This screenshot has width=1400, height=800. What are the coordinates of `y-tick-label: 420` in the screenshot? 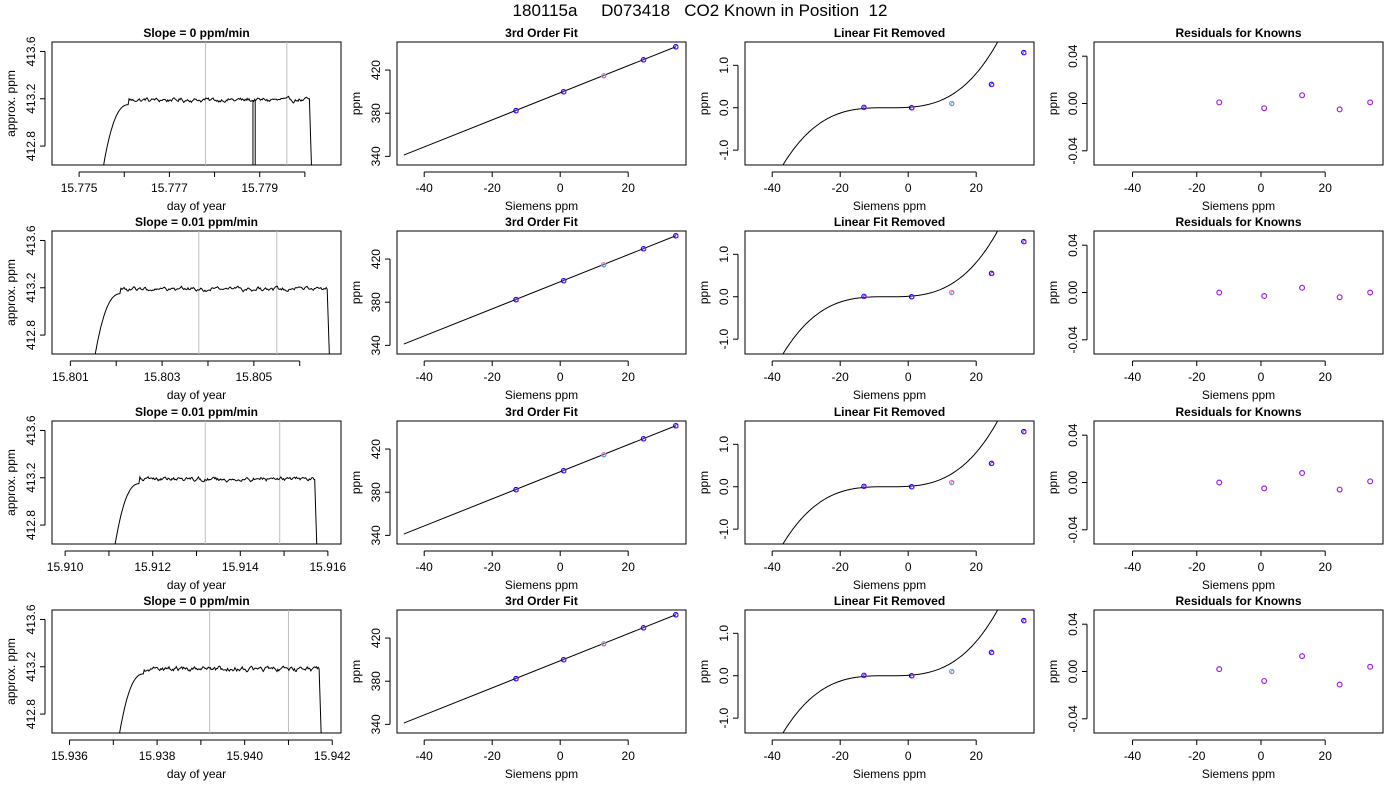 It's located at (376, 259).